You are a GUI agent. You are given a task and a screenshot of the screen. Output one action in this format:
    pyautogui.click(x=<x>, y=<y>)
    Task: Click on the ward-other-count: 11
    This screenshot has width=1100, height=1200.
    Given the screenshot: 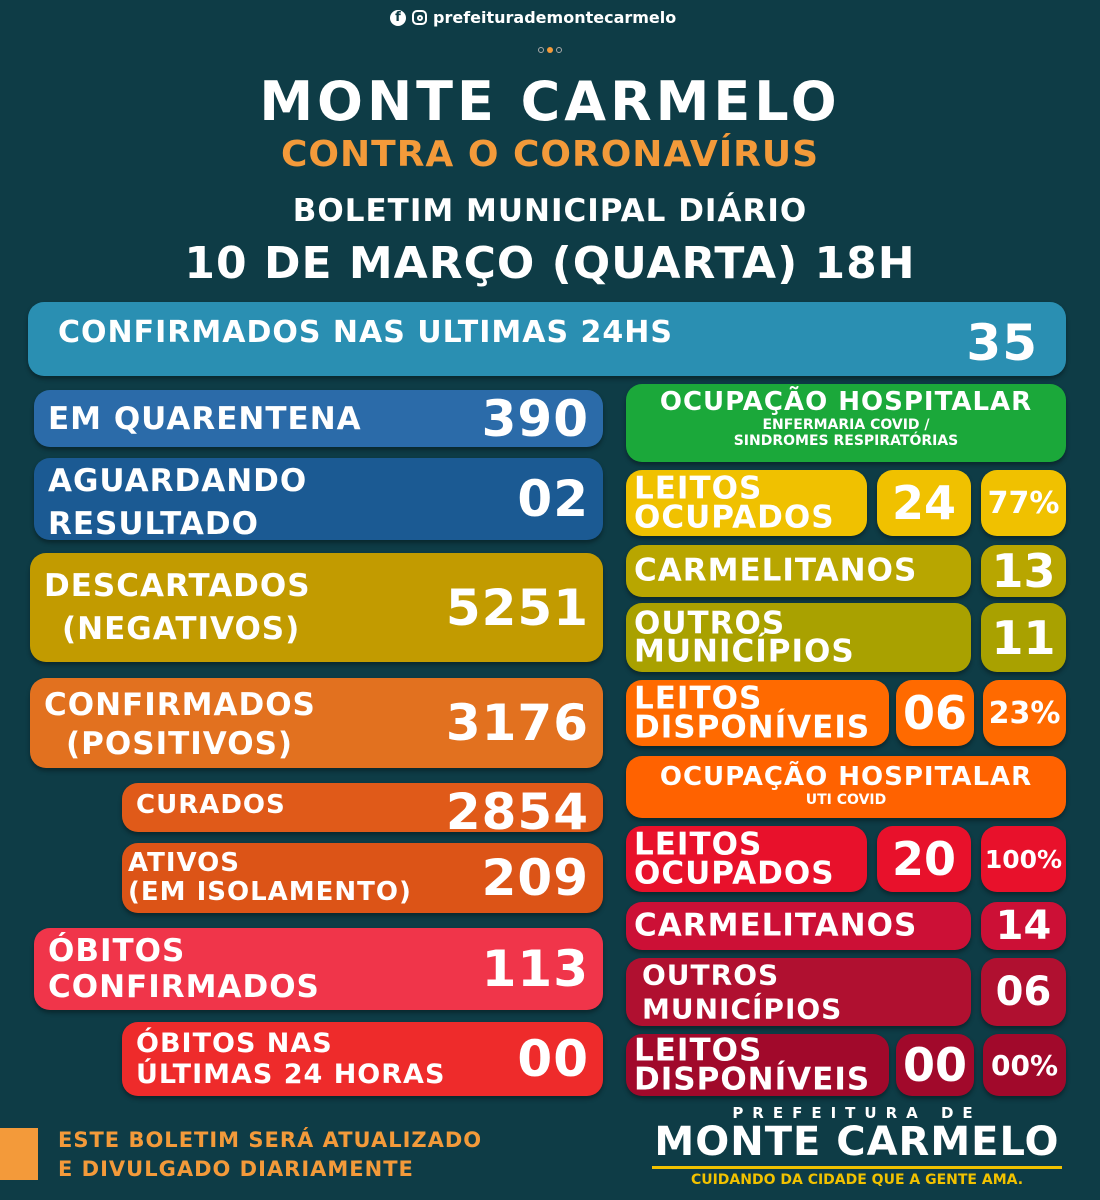 What is the action you would take?
    pyautogui.click(x=1023, y=637)
    